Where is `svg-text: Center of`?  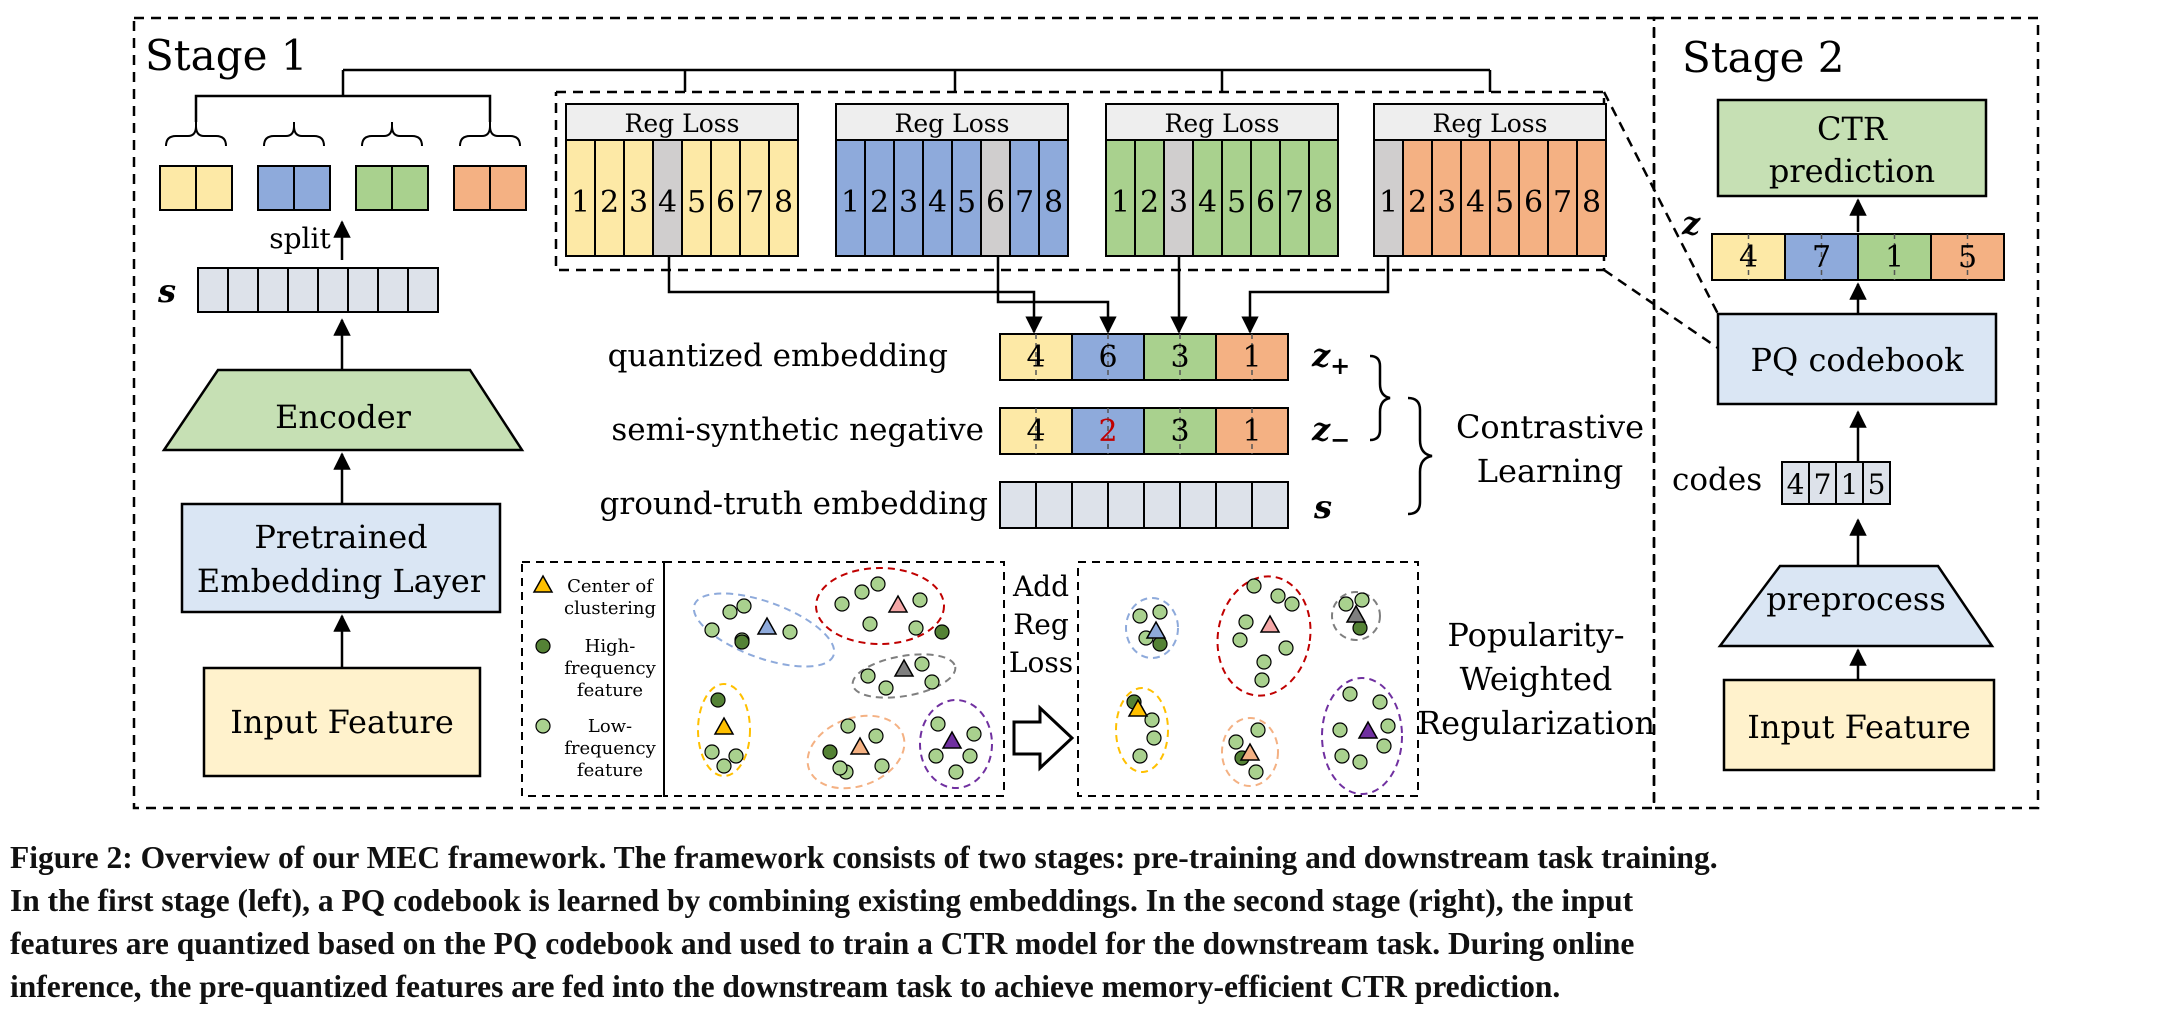
svg-text: Center of is located at coordinates (610, 586).